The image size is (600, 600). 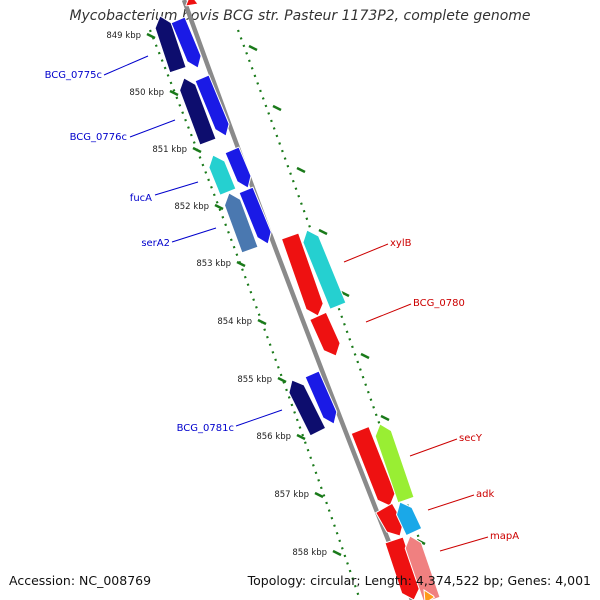 What do you see at coordinates (191, 207) in the screenshot?
I see `tick-label: 852 kbp` at bounding box center [191, 207].